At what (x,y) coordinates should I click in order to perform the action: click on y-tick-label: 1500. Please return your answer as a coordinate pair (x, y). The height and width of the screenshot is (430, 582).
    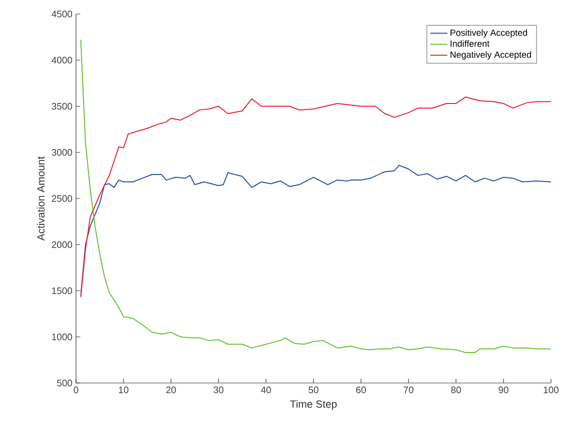
    Looking at the image, I should click on (62, 290).